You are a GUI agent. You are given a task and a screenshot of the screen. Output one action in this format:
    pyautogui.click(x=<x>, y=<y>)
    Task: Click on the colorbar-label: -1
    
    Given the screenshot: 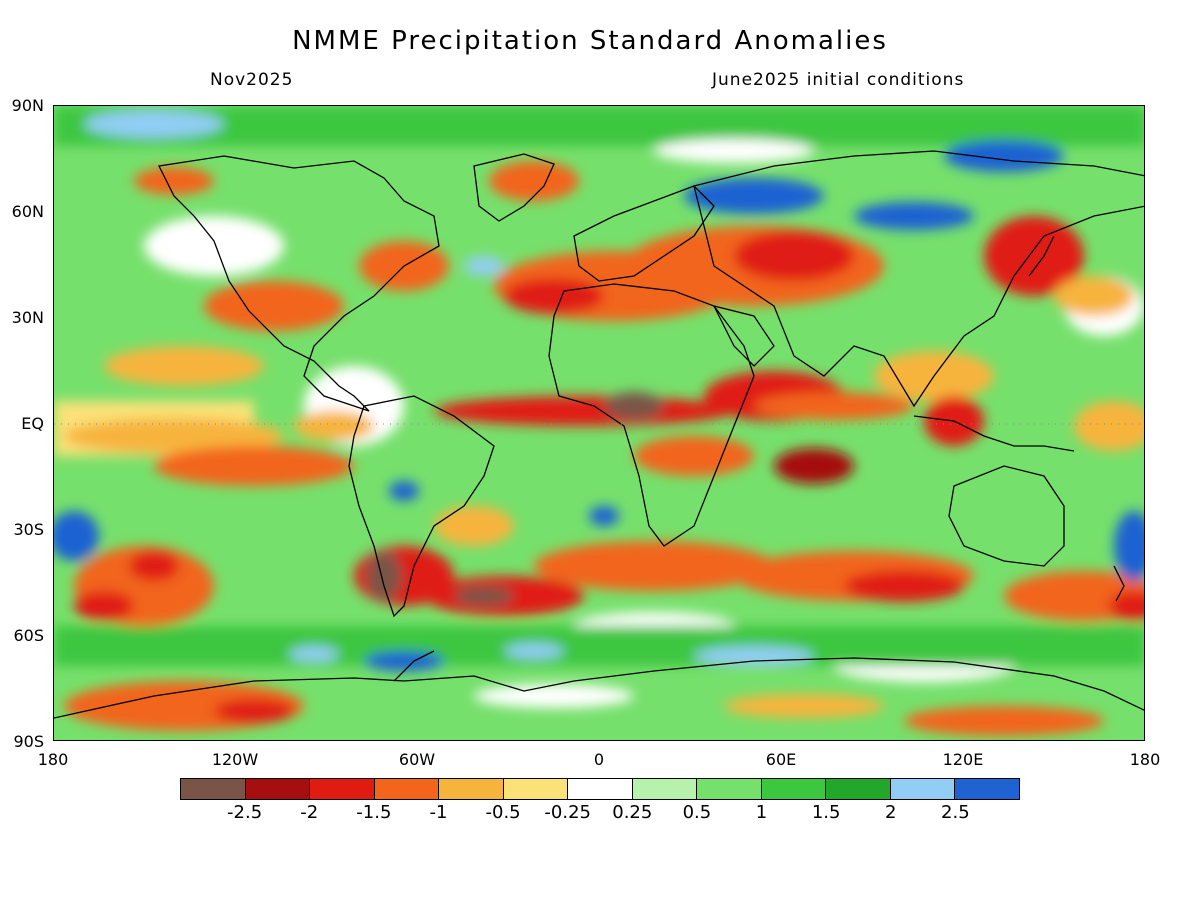 What is the action you would take?
    pyautogui.click(x=438, y=812)
    